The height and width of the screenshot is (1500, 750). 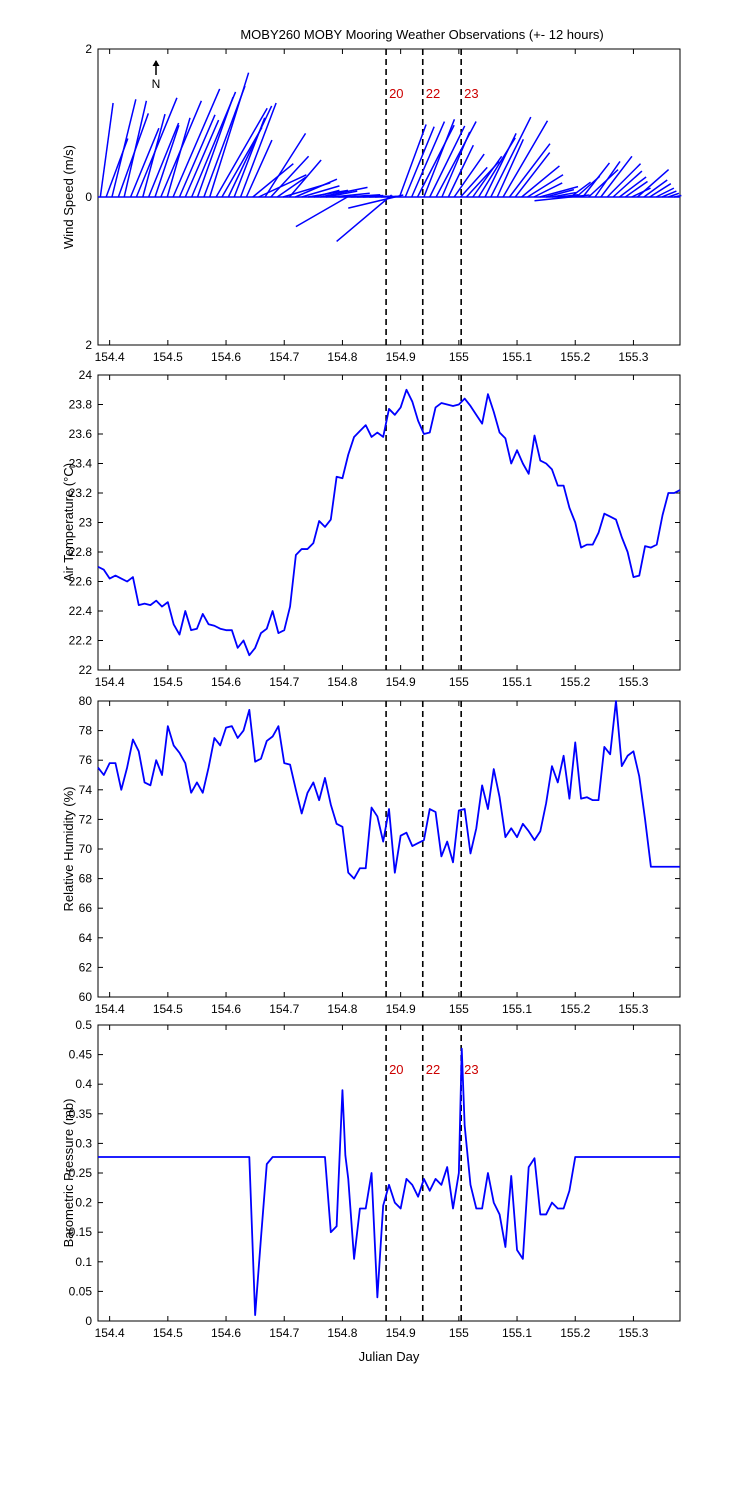 I want to click on y-tick-label: 0.35, so click(x=81, y=1114).